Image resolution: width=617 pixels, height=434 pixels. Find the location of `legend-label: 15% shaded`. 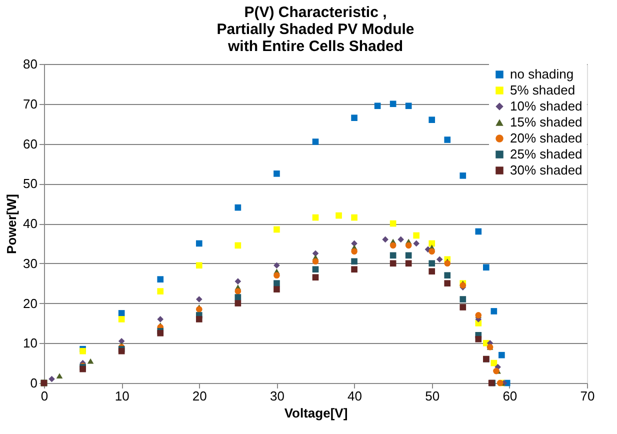

legend-label: 15% shaded is located at coordinates (546, 122).